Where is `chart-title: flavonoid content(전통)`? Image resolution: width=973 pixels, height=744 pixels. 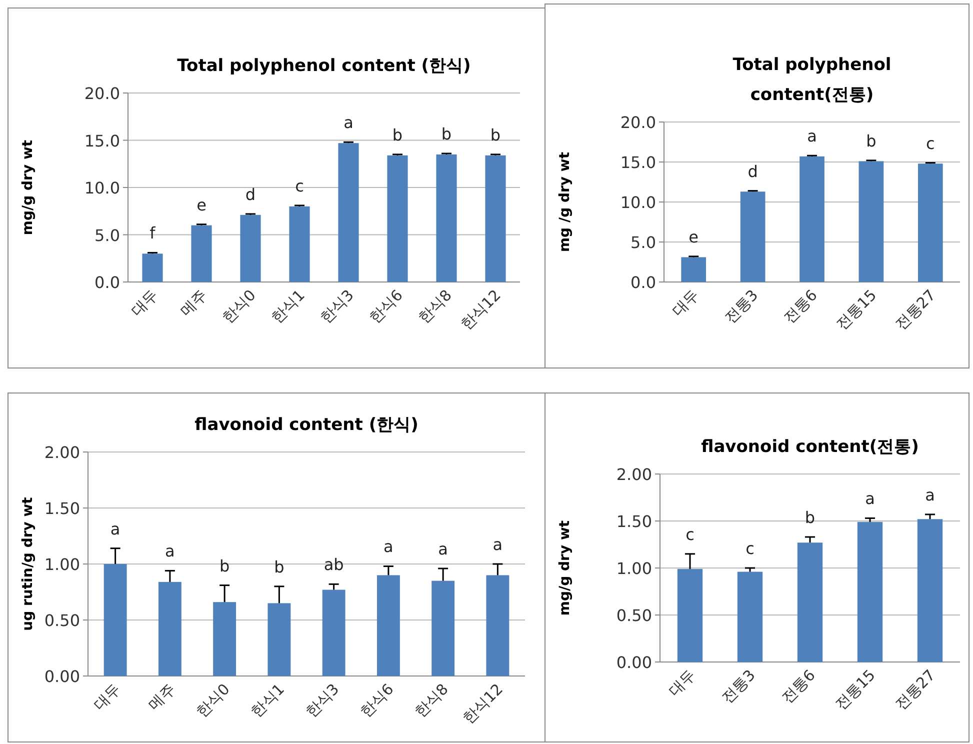
chart-title: flavonoid content(전통) is located at coordinates (810, 447).